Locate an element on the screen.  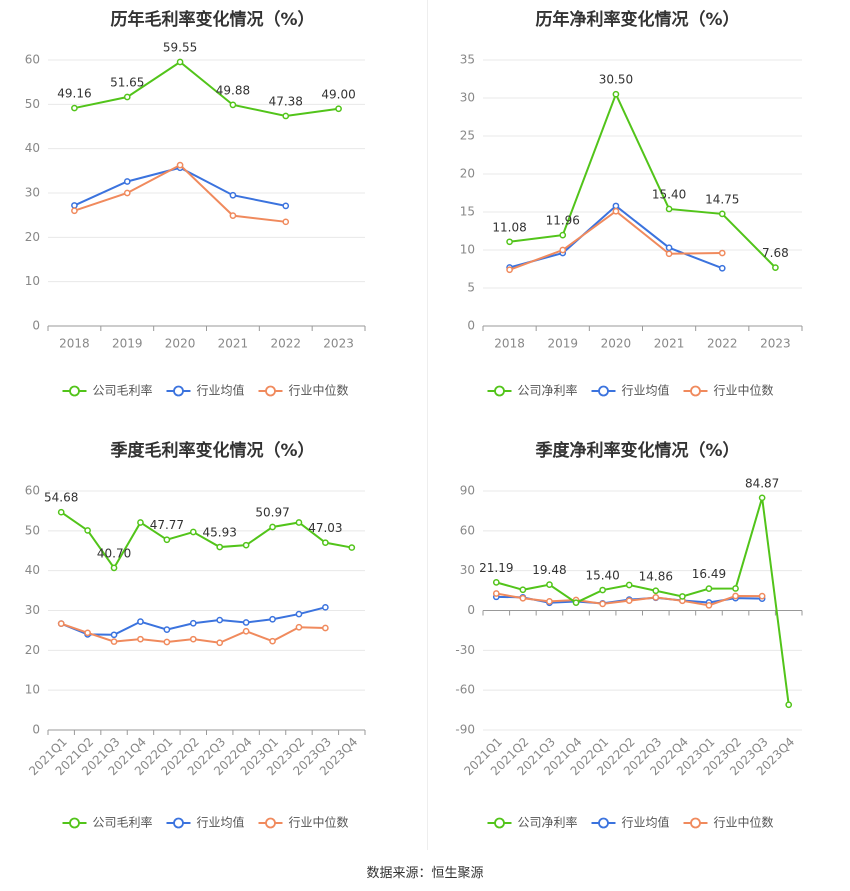
x-tick-label: 2021 is located at coordinates (233, 344).